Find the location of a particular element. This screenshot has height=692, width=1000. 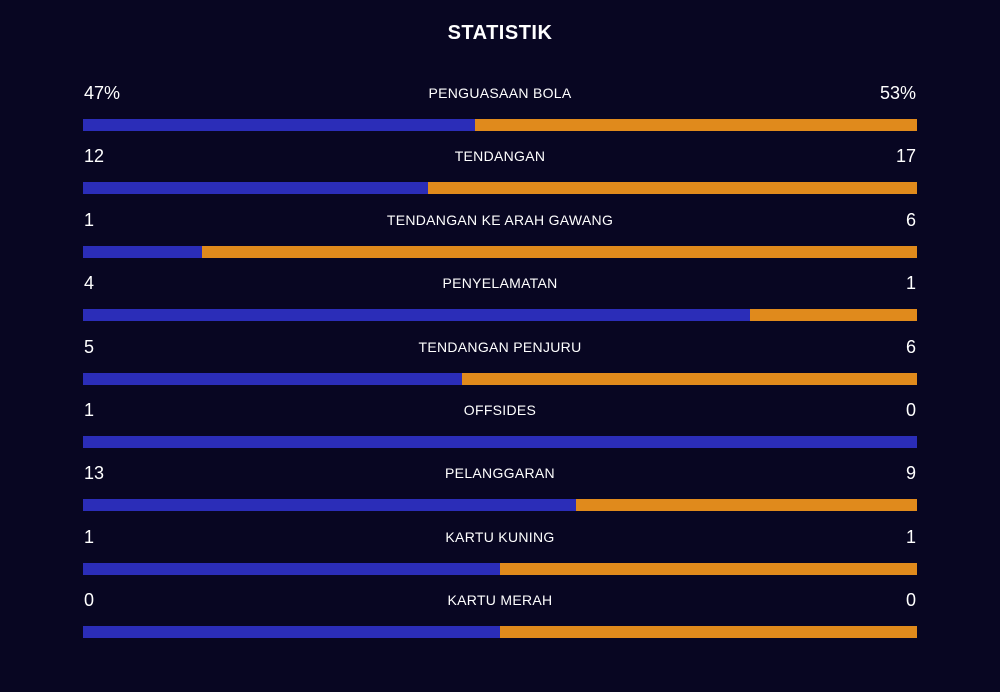

stat-header: 4 PENYELAMATAN 1 is located at coordinates (500, 289).